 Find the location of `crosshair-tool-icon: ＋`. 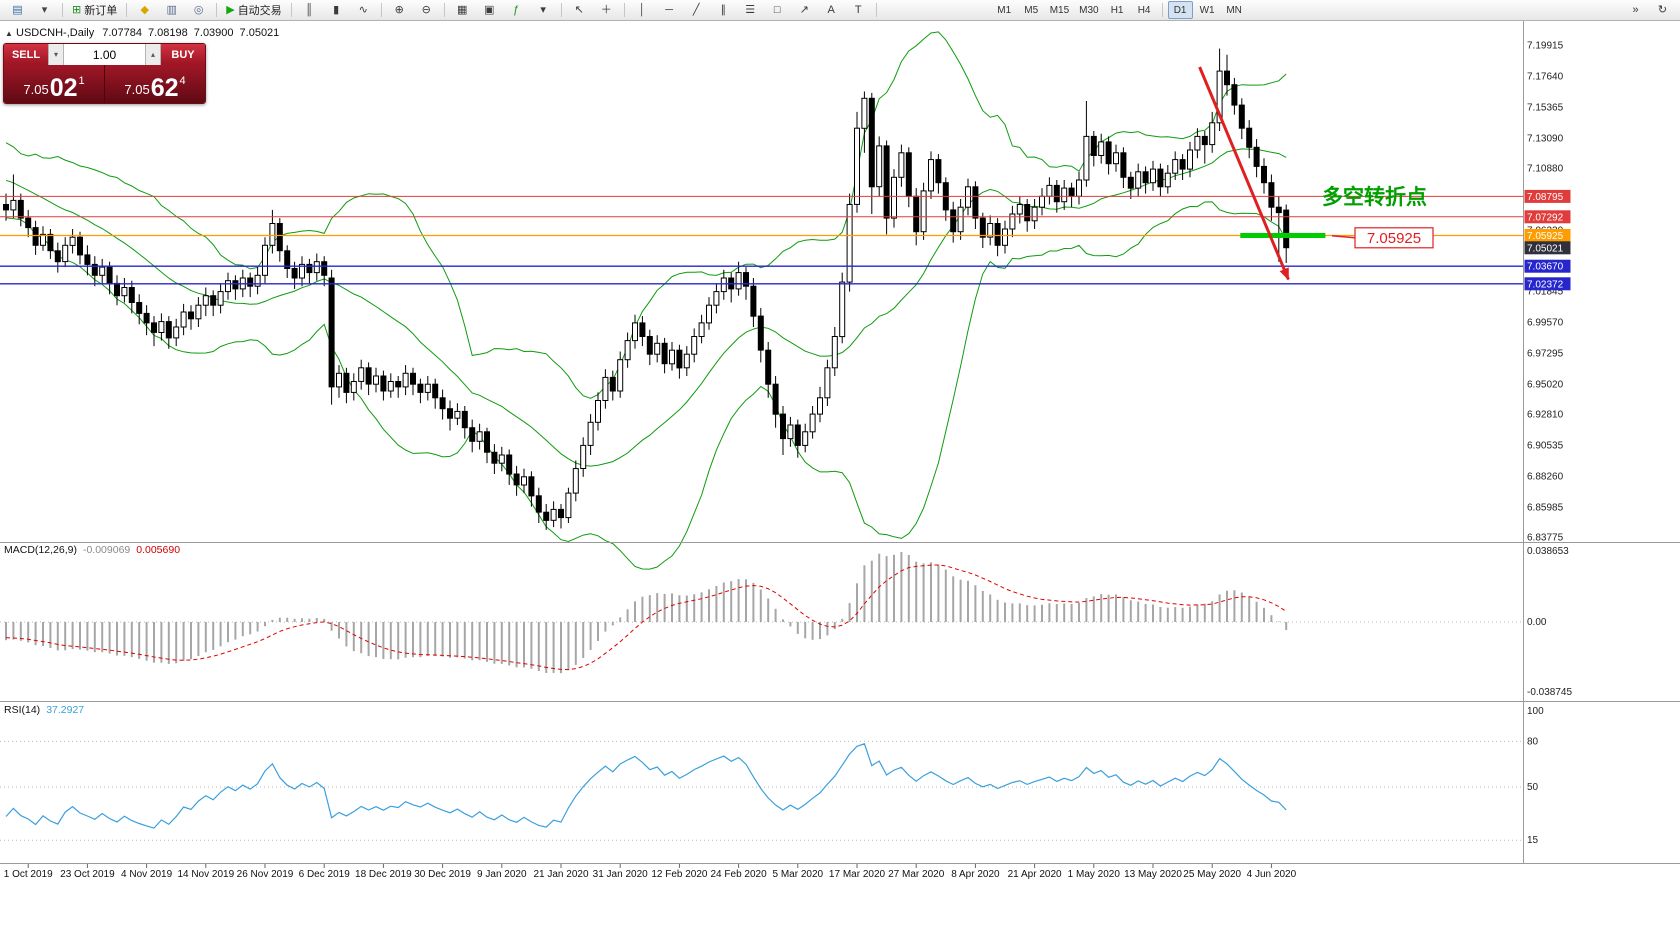

crosshair-tool-icon: ＋ is located at coordinates (606, 9).